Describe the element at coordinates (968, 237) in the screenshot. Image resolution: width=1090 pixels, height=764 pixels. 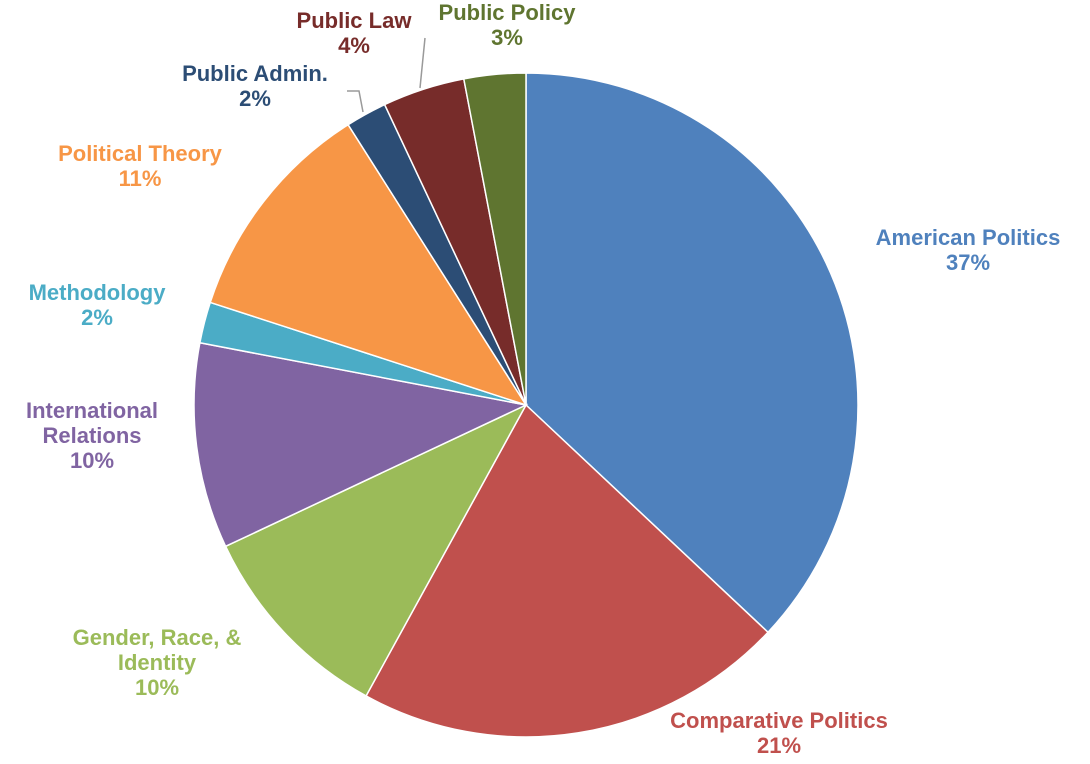
I see `data-label-name: American Politics` at that location.